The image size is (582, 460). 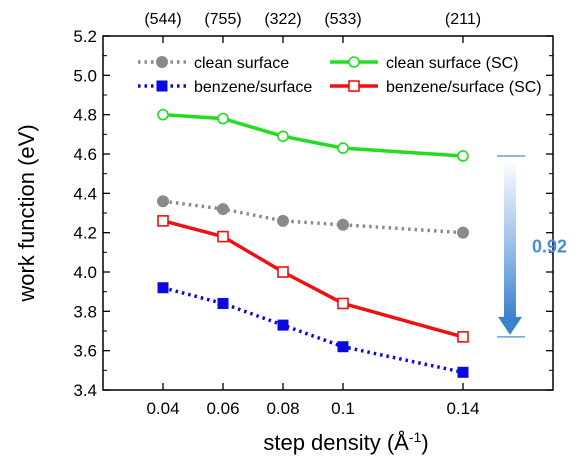 I want to click on y-tick-label: 4.0, so click(x=85, y=272).